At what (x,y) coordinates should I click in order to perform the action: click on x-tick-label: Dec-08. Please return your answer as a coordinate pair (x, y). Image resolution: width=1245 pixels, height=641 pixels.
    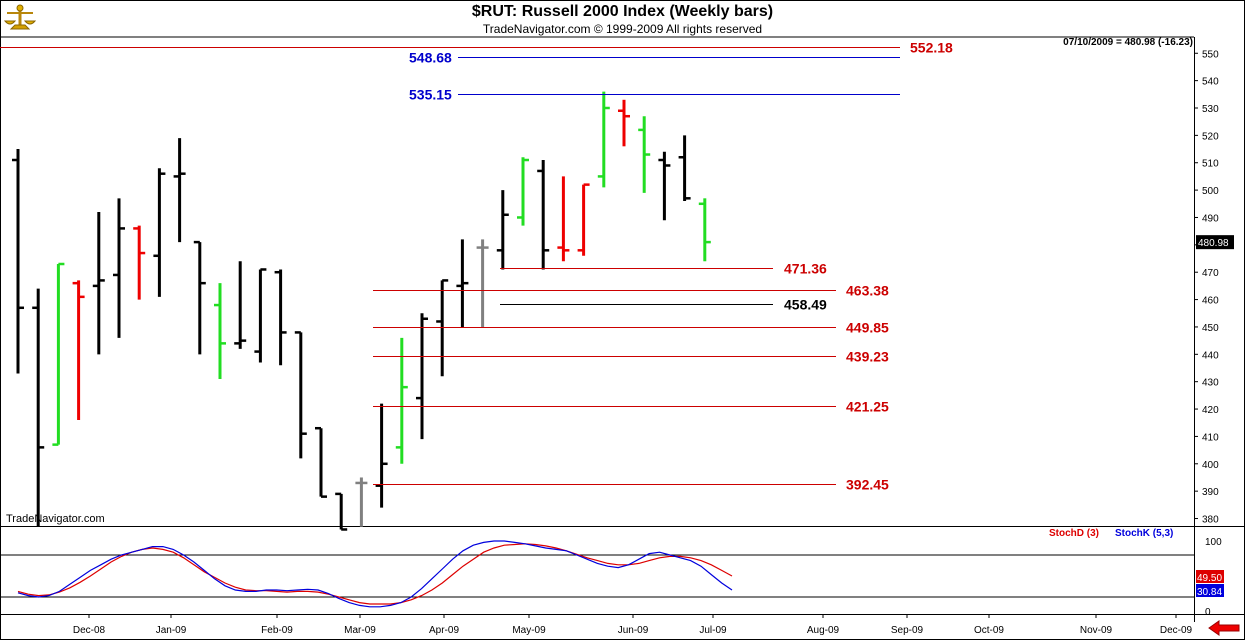
    Looking at the image, I should click on (89, 630).